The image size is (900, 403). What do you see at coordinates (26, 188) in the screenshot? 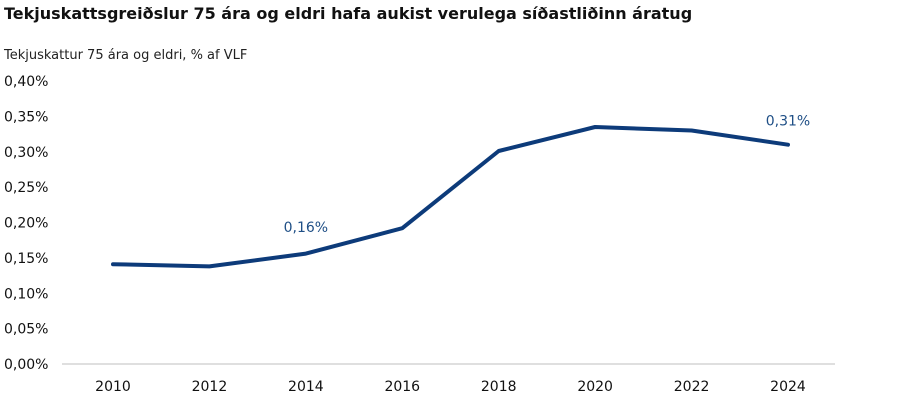
I see `y-tick-label: 0,25%` at bounding box center [26, 188].